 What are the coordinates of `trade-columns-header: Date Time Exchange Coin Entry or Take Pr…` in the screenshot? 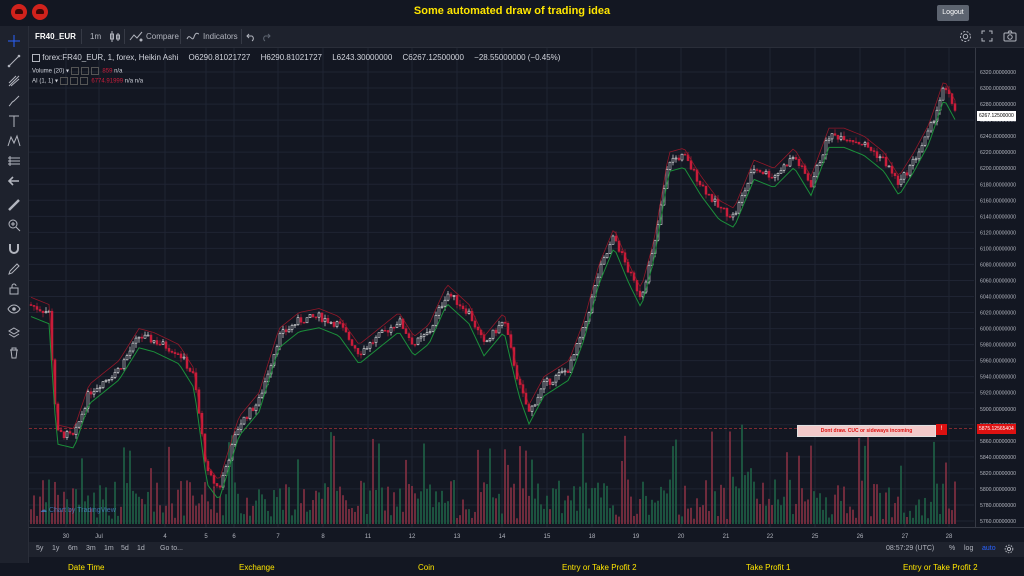 It's located at (512, 569).